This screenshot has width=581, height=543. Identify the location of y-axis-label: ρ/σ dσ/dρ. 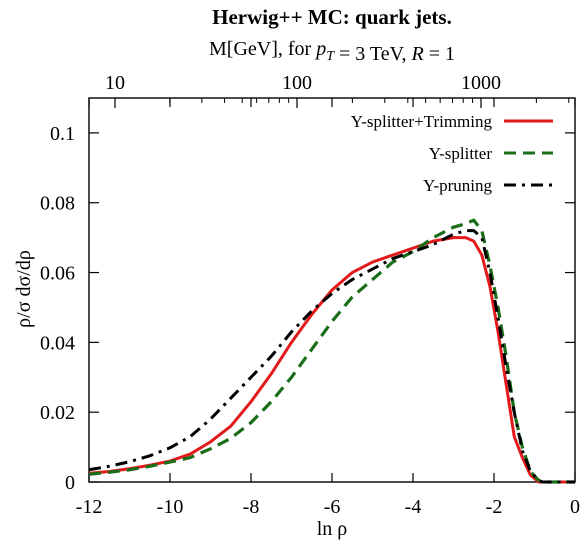
(24, 289).